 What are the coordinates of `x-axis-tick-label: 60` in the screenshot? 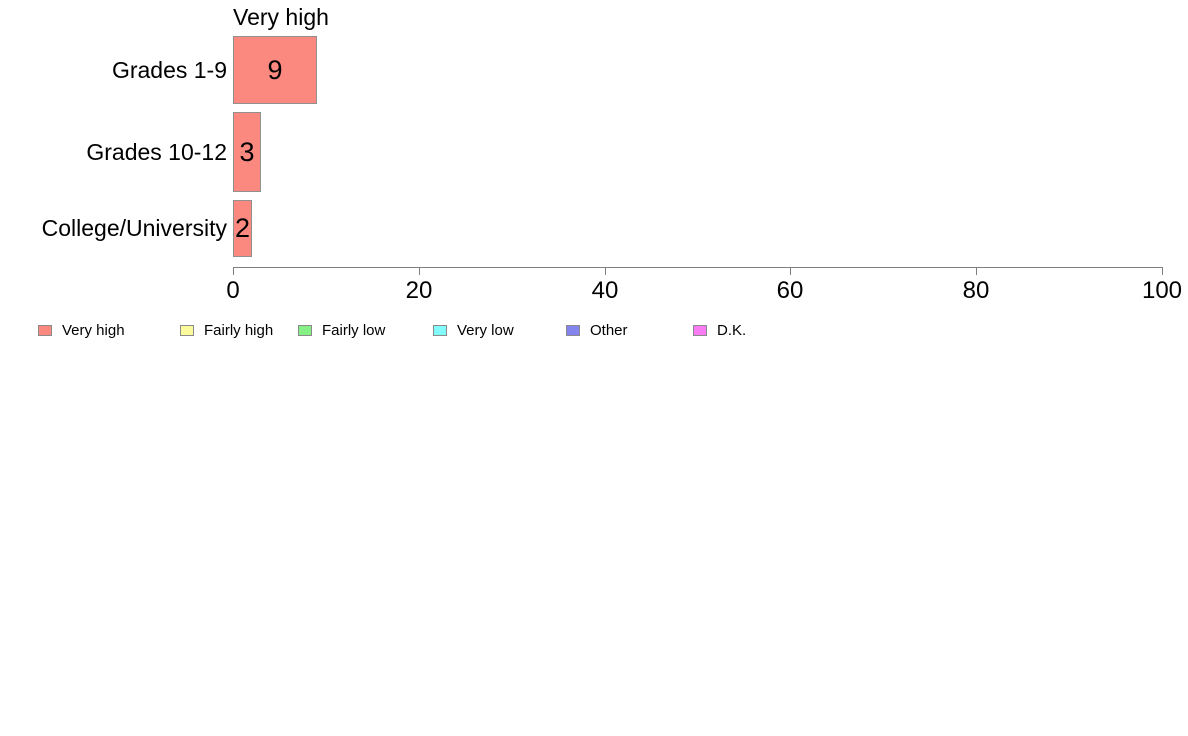 It's located at (790, 290).